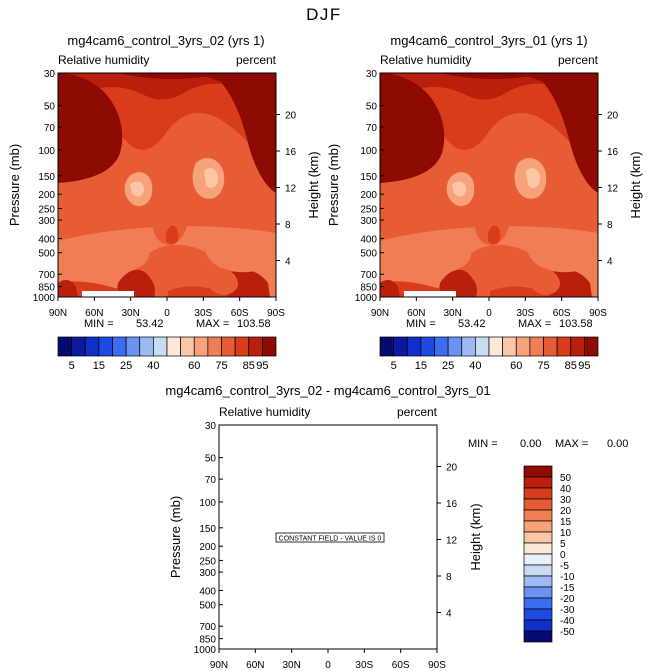 Image resolution: width=648 pixels, height=671 pixels. Describe the element at coordinates (610, 225) in the screenshot. I see `height-tick-label: 8` at that location.